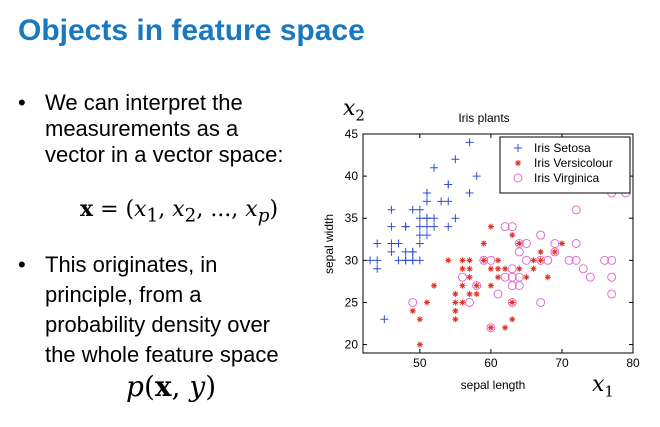 The image size is (660, 427). I want to click on legend-label: Iris Virginica, so click(566, 178).